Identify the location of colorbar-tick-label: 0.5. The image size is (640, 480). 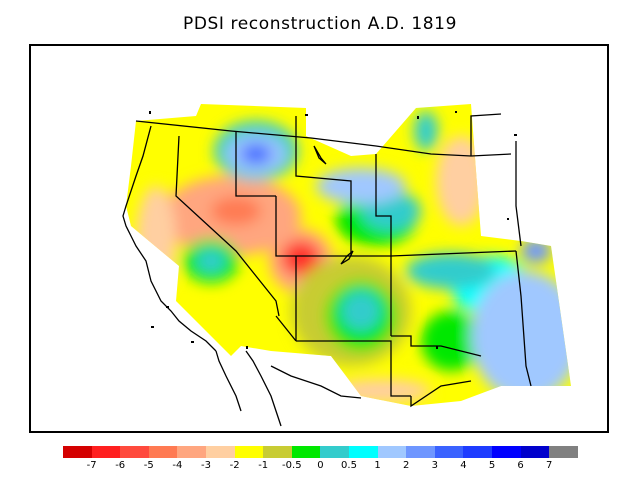
(349, 465).